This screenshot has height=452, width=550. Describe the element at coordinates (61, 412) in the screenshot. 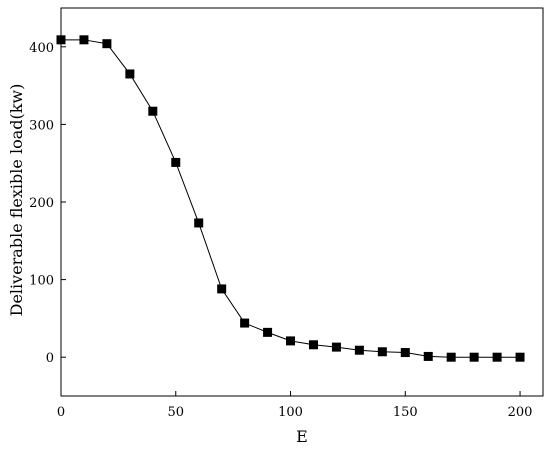

I see `x-tick-label: 0` at that location.